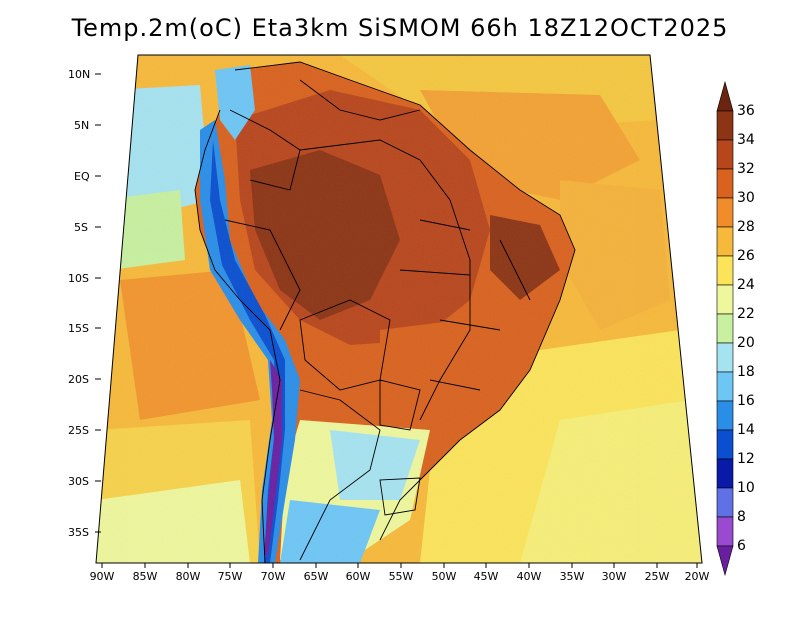 The image size is (800, 618). I want to click on lon-label: 30W, so click(614, 576).